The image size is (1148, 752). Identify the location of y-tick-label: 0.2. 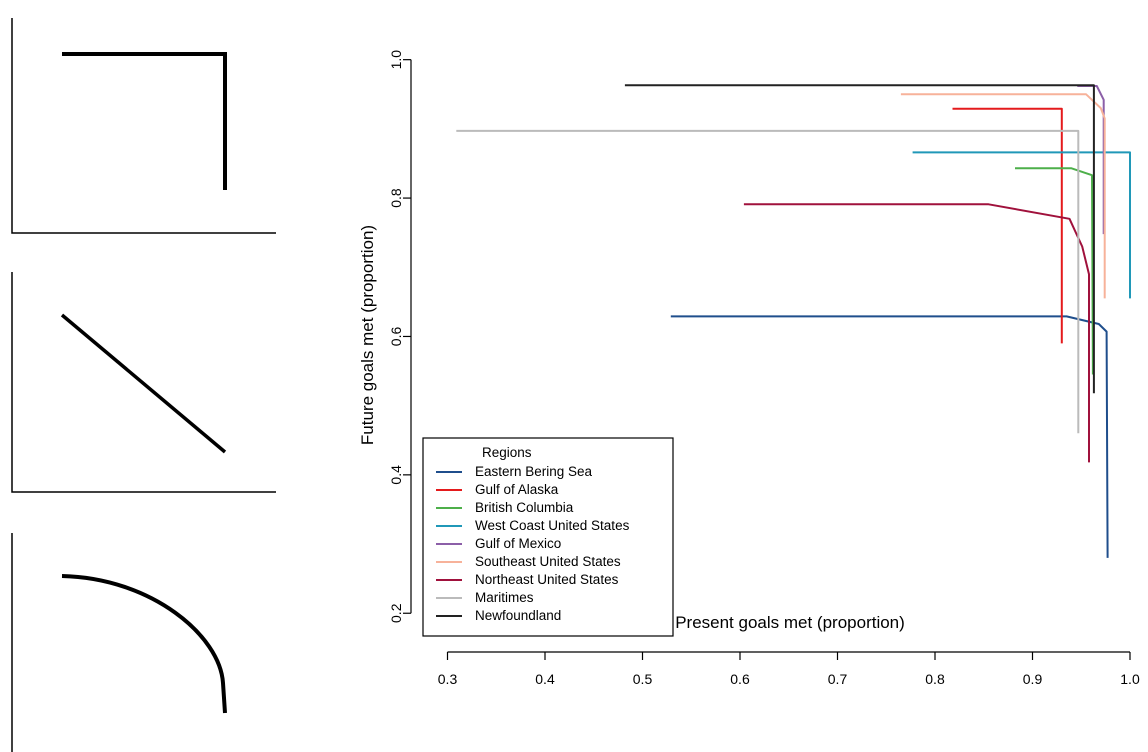
(396, 613).